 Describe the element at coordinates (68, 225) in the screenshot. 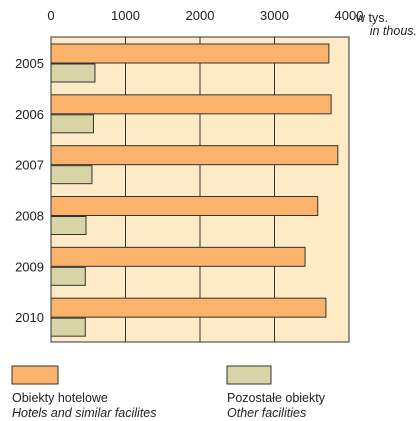

I see `bar-other-2008` at that location.